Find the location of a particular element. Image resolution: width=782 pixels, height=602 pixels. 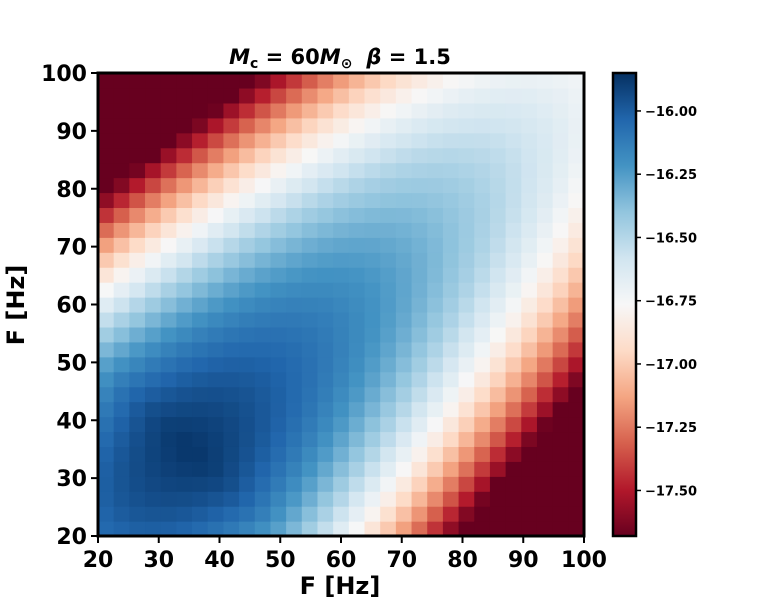

title-eq2: = 1.5 is located at coordinates (415, 57).